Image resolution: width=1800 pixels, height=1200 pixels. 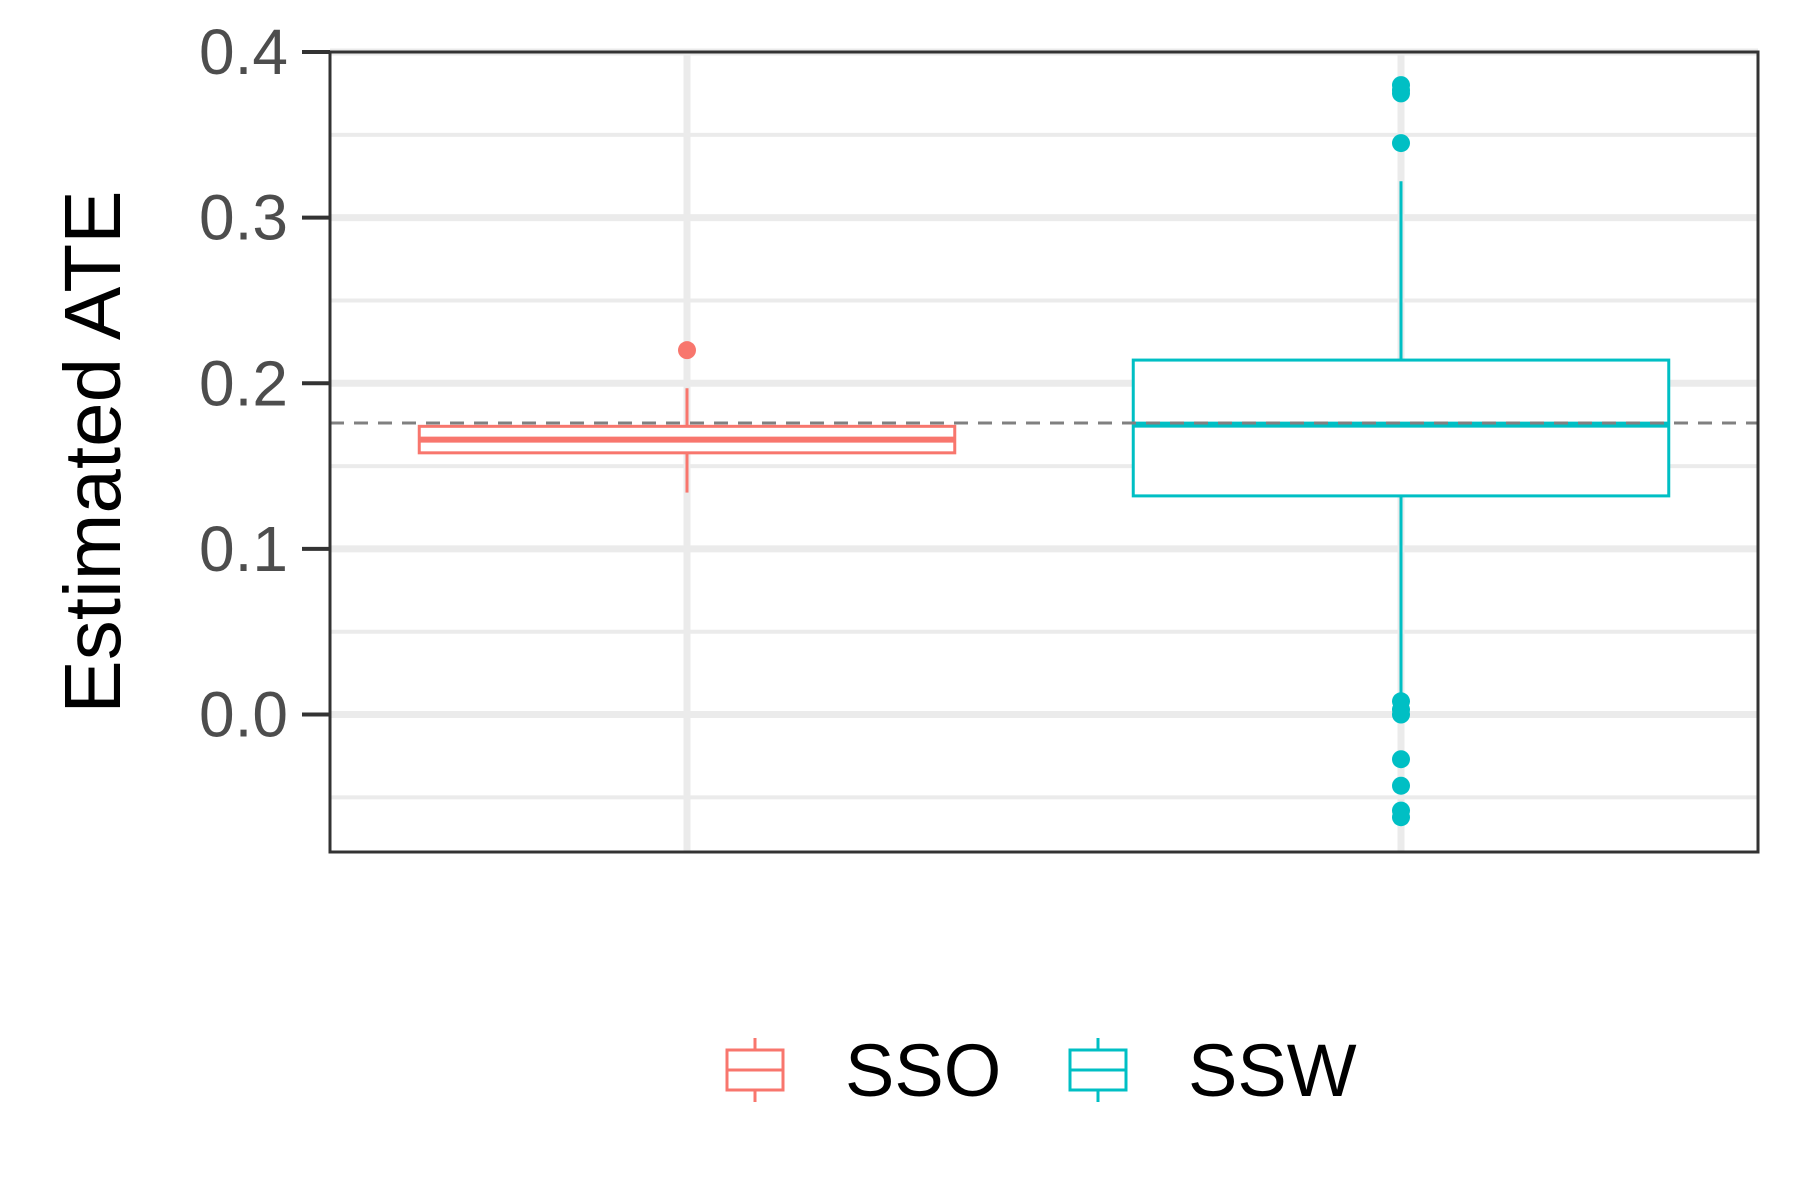 What do you see at coordinates (923, 1070) in the screenshot?
I see `legend-label: SSO` at bounding box center [923, 1070].